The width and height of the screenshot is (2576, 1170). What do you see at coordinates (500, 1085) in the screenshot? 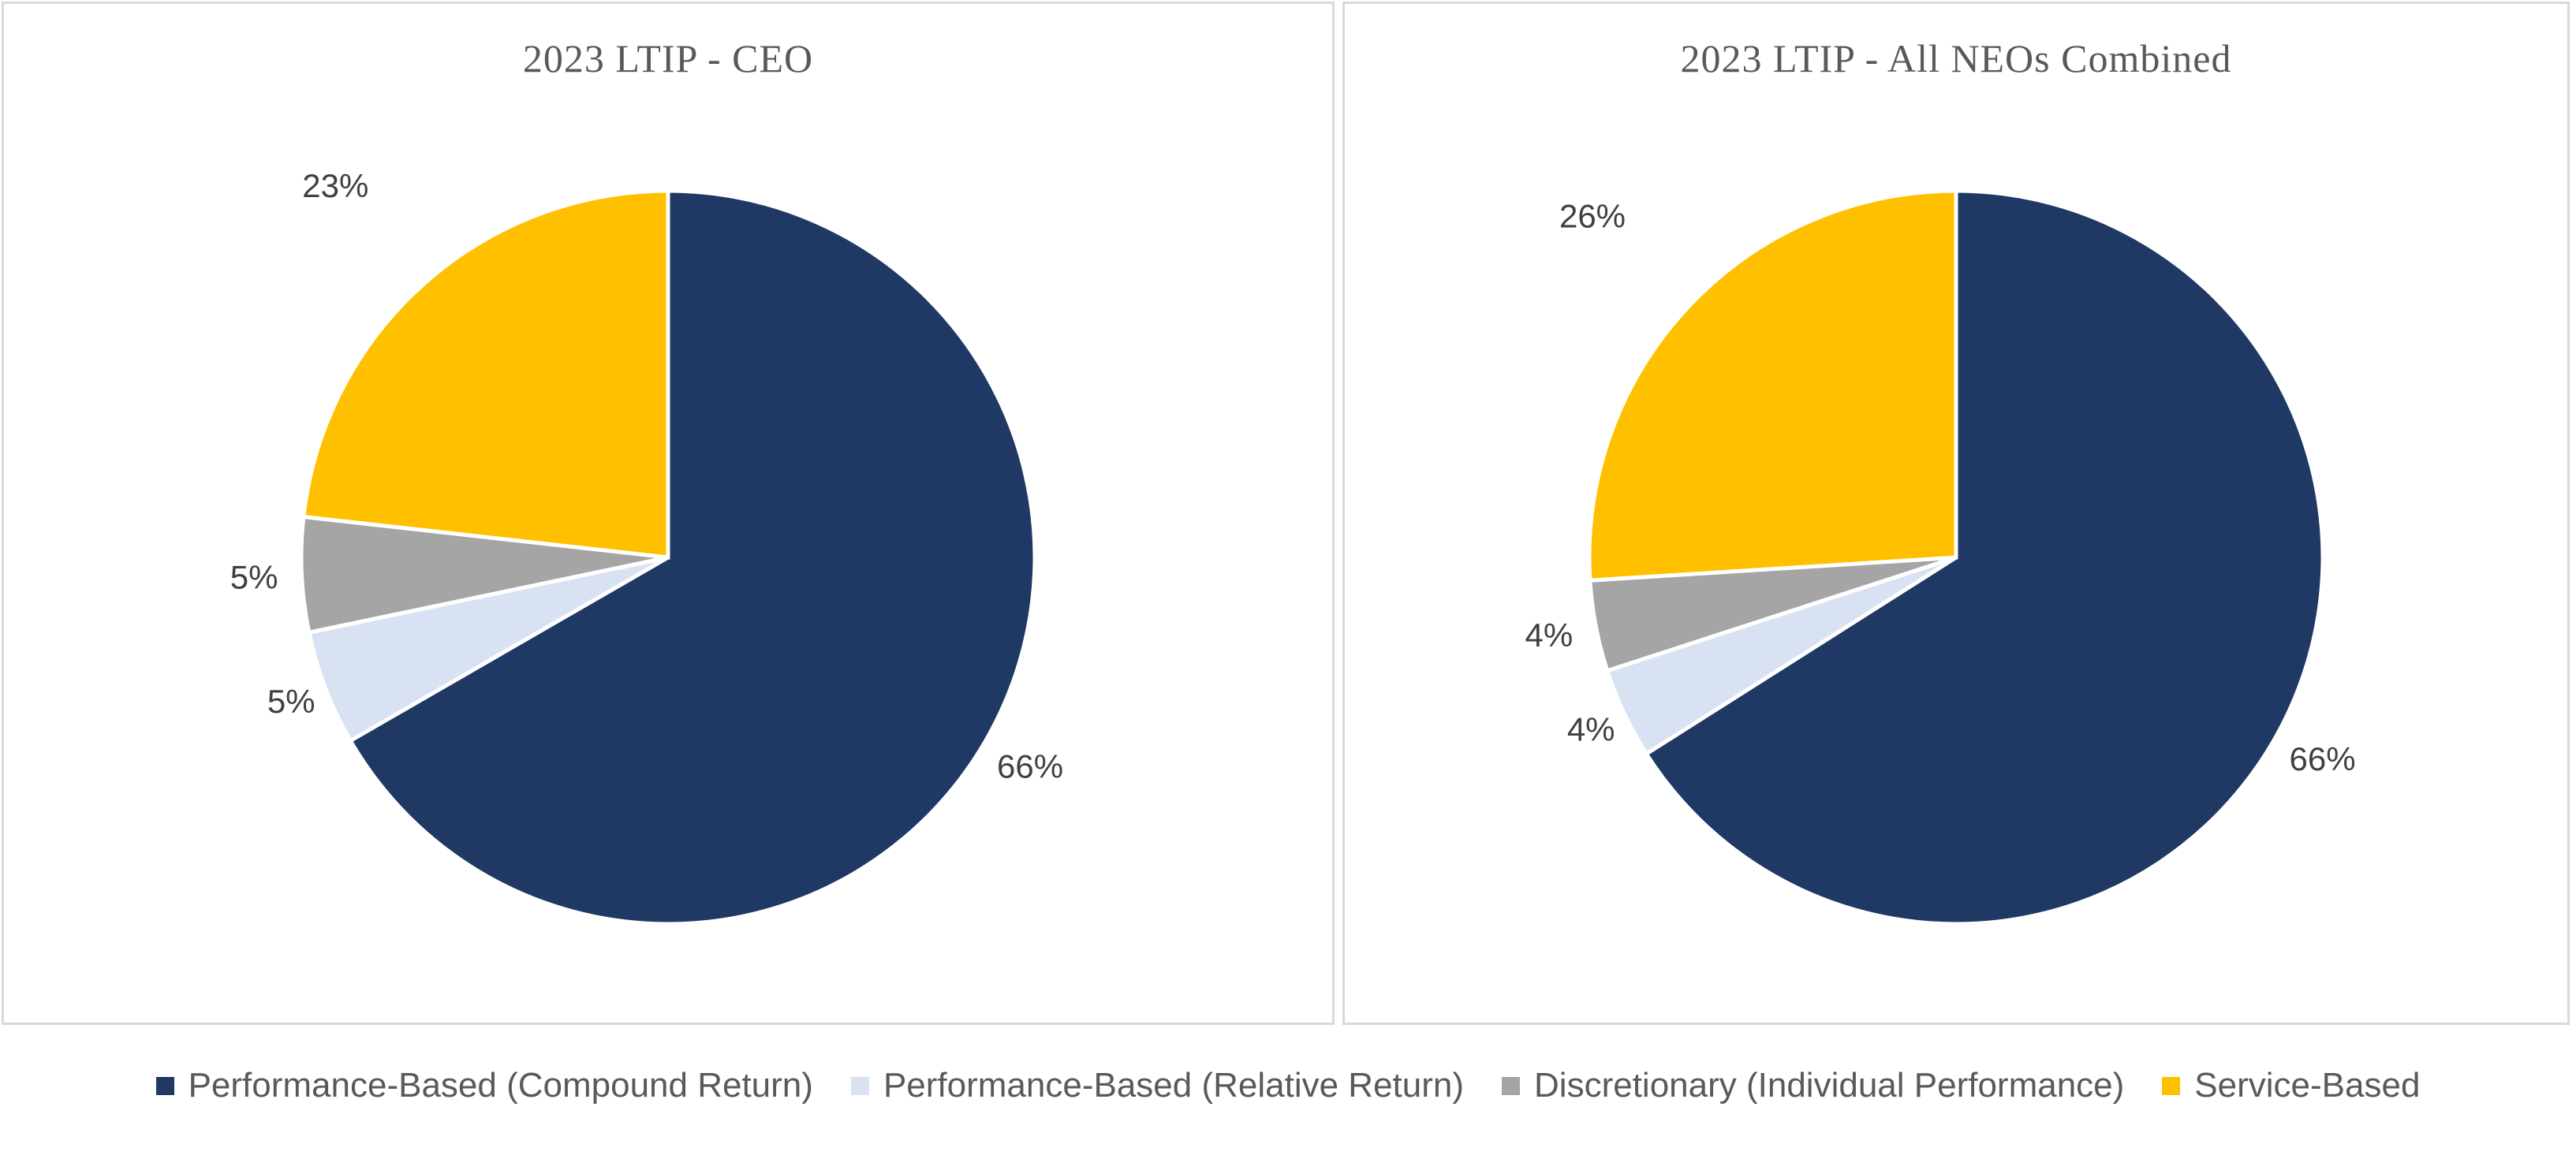
I see `legend-item-label: Performance-Based (Compound Return)` at bounding box center [500, 1085].